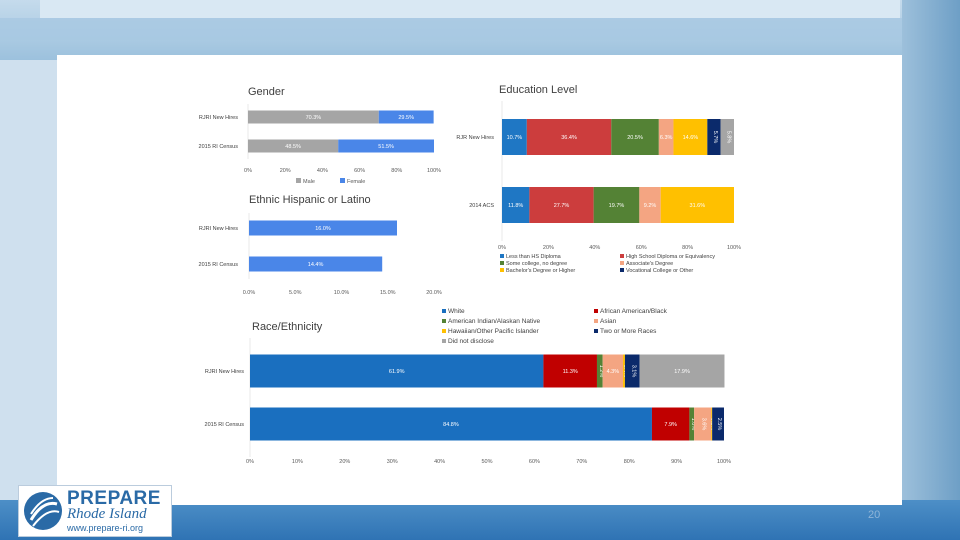  I want to click on race-data-label: 7.9%, so click(670, 425).